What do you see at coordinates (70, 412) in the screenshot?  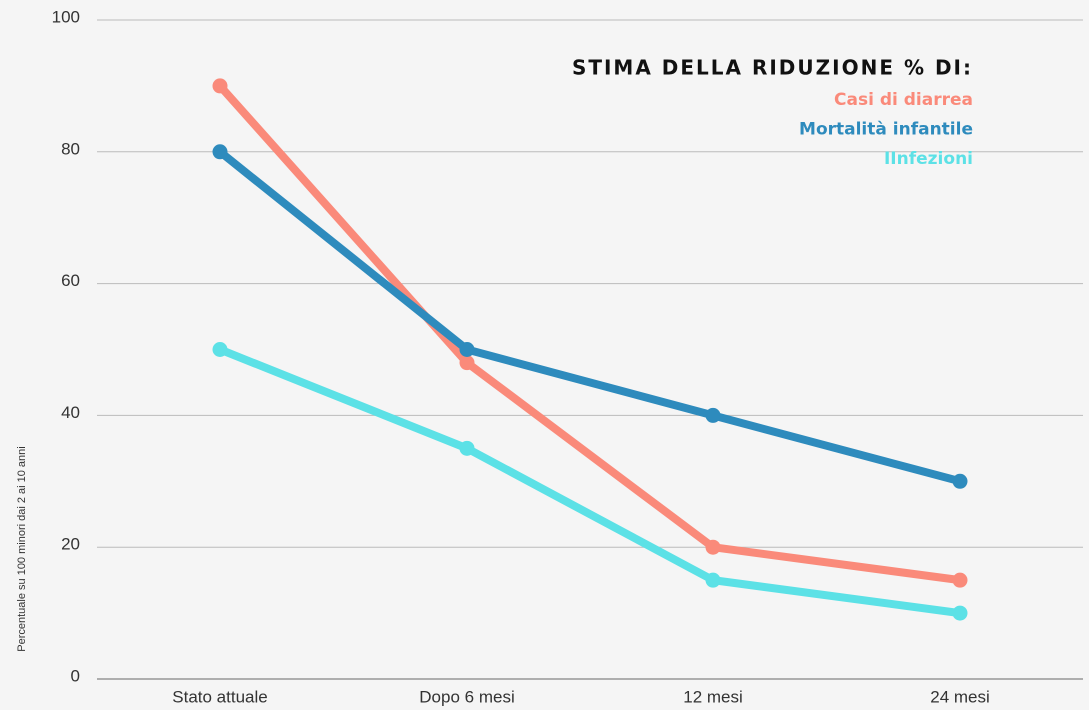 I see `y-tick-label: 40` at bounding box center [70, 412].